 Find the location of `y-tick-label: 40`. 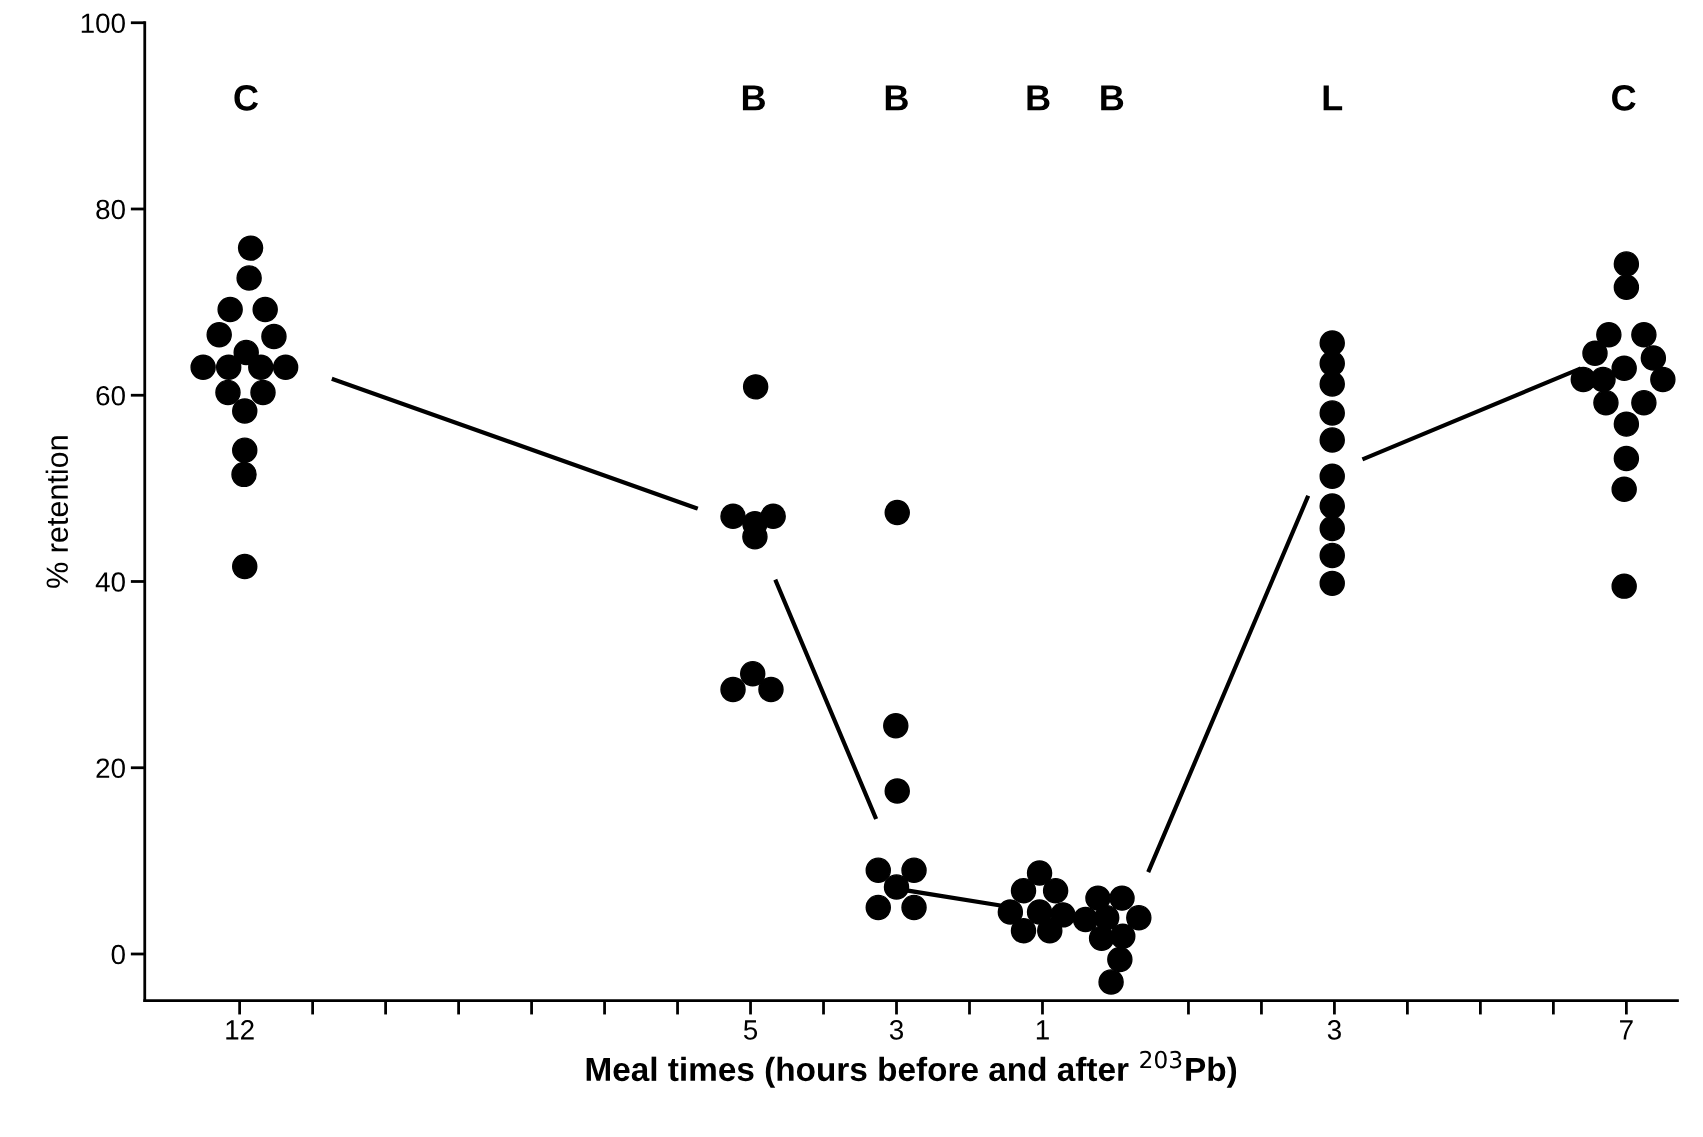

y-tick-label: 40 is located at coordinates (110, 582).